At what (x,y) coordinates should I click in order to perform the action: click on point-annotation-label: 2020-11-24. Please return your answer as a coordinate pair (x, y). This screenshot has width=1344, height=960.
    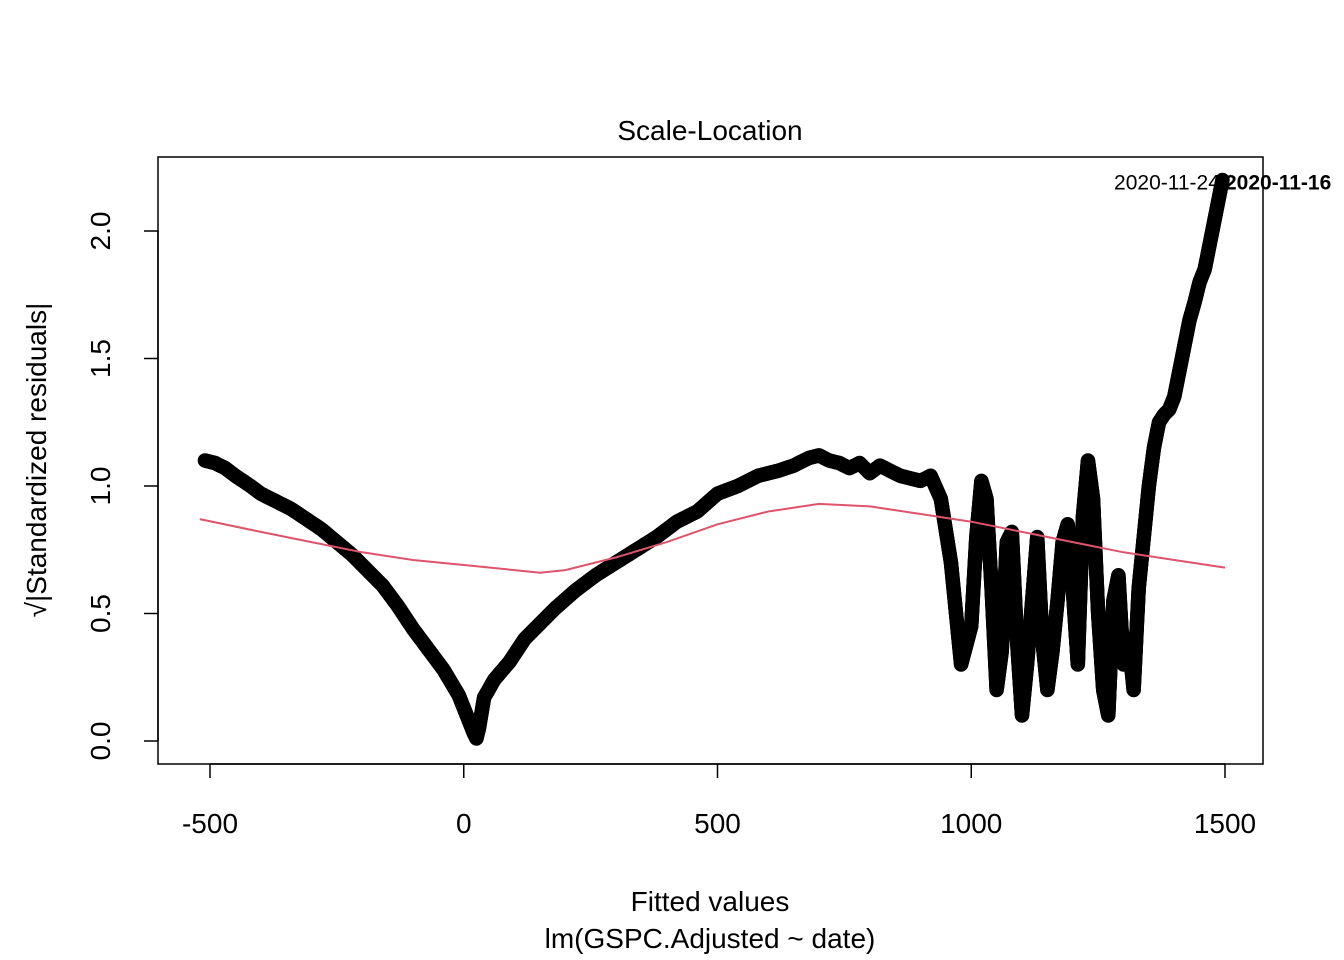
    Looking at the image, I should click on (1167, 183).